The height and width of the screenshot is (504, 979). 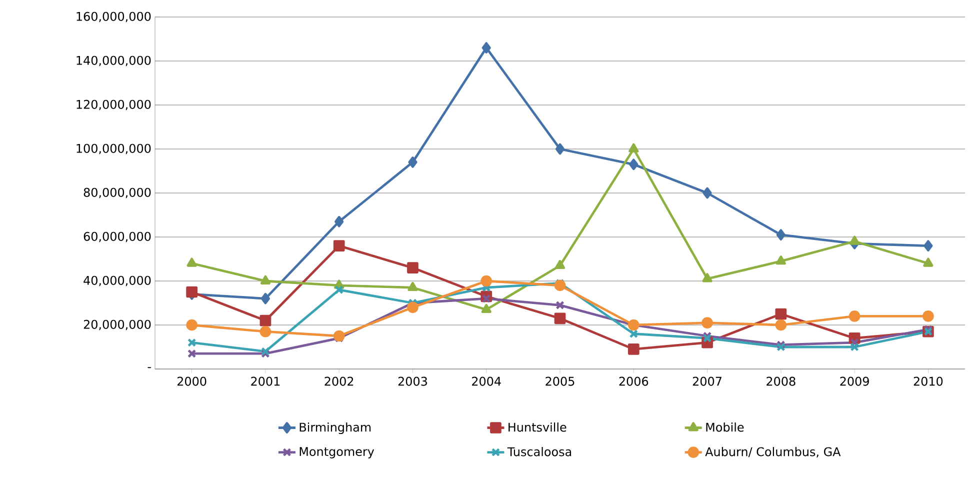 I want to click on y-tick-label: 20,000,000, so click(x=117, y=325).